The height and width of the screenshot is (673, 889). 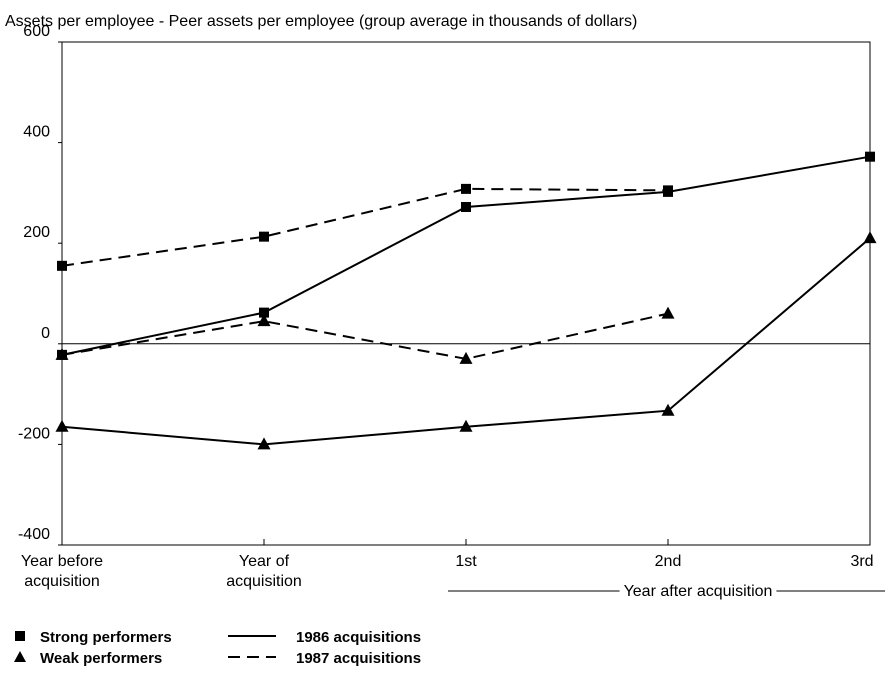 I want to click on x-group-label: Year after acquisition, so click(x=698, y=591).